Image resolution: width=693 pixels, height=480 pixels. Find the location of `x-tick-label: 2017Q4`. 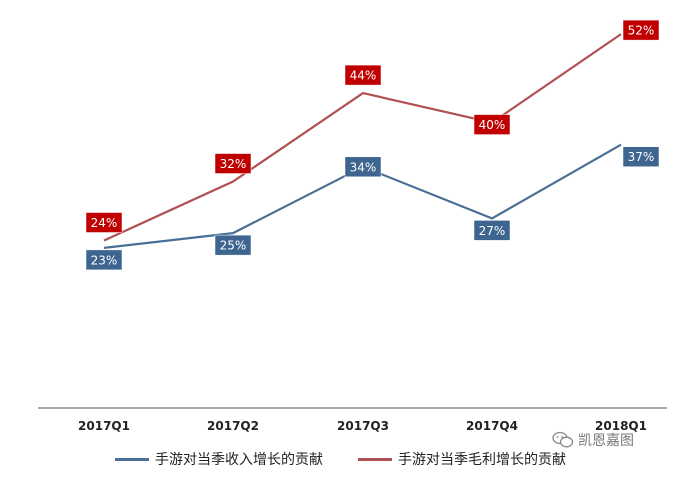

x-tick-label: 2017Q4 is located at coordinates (492, 426).